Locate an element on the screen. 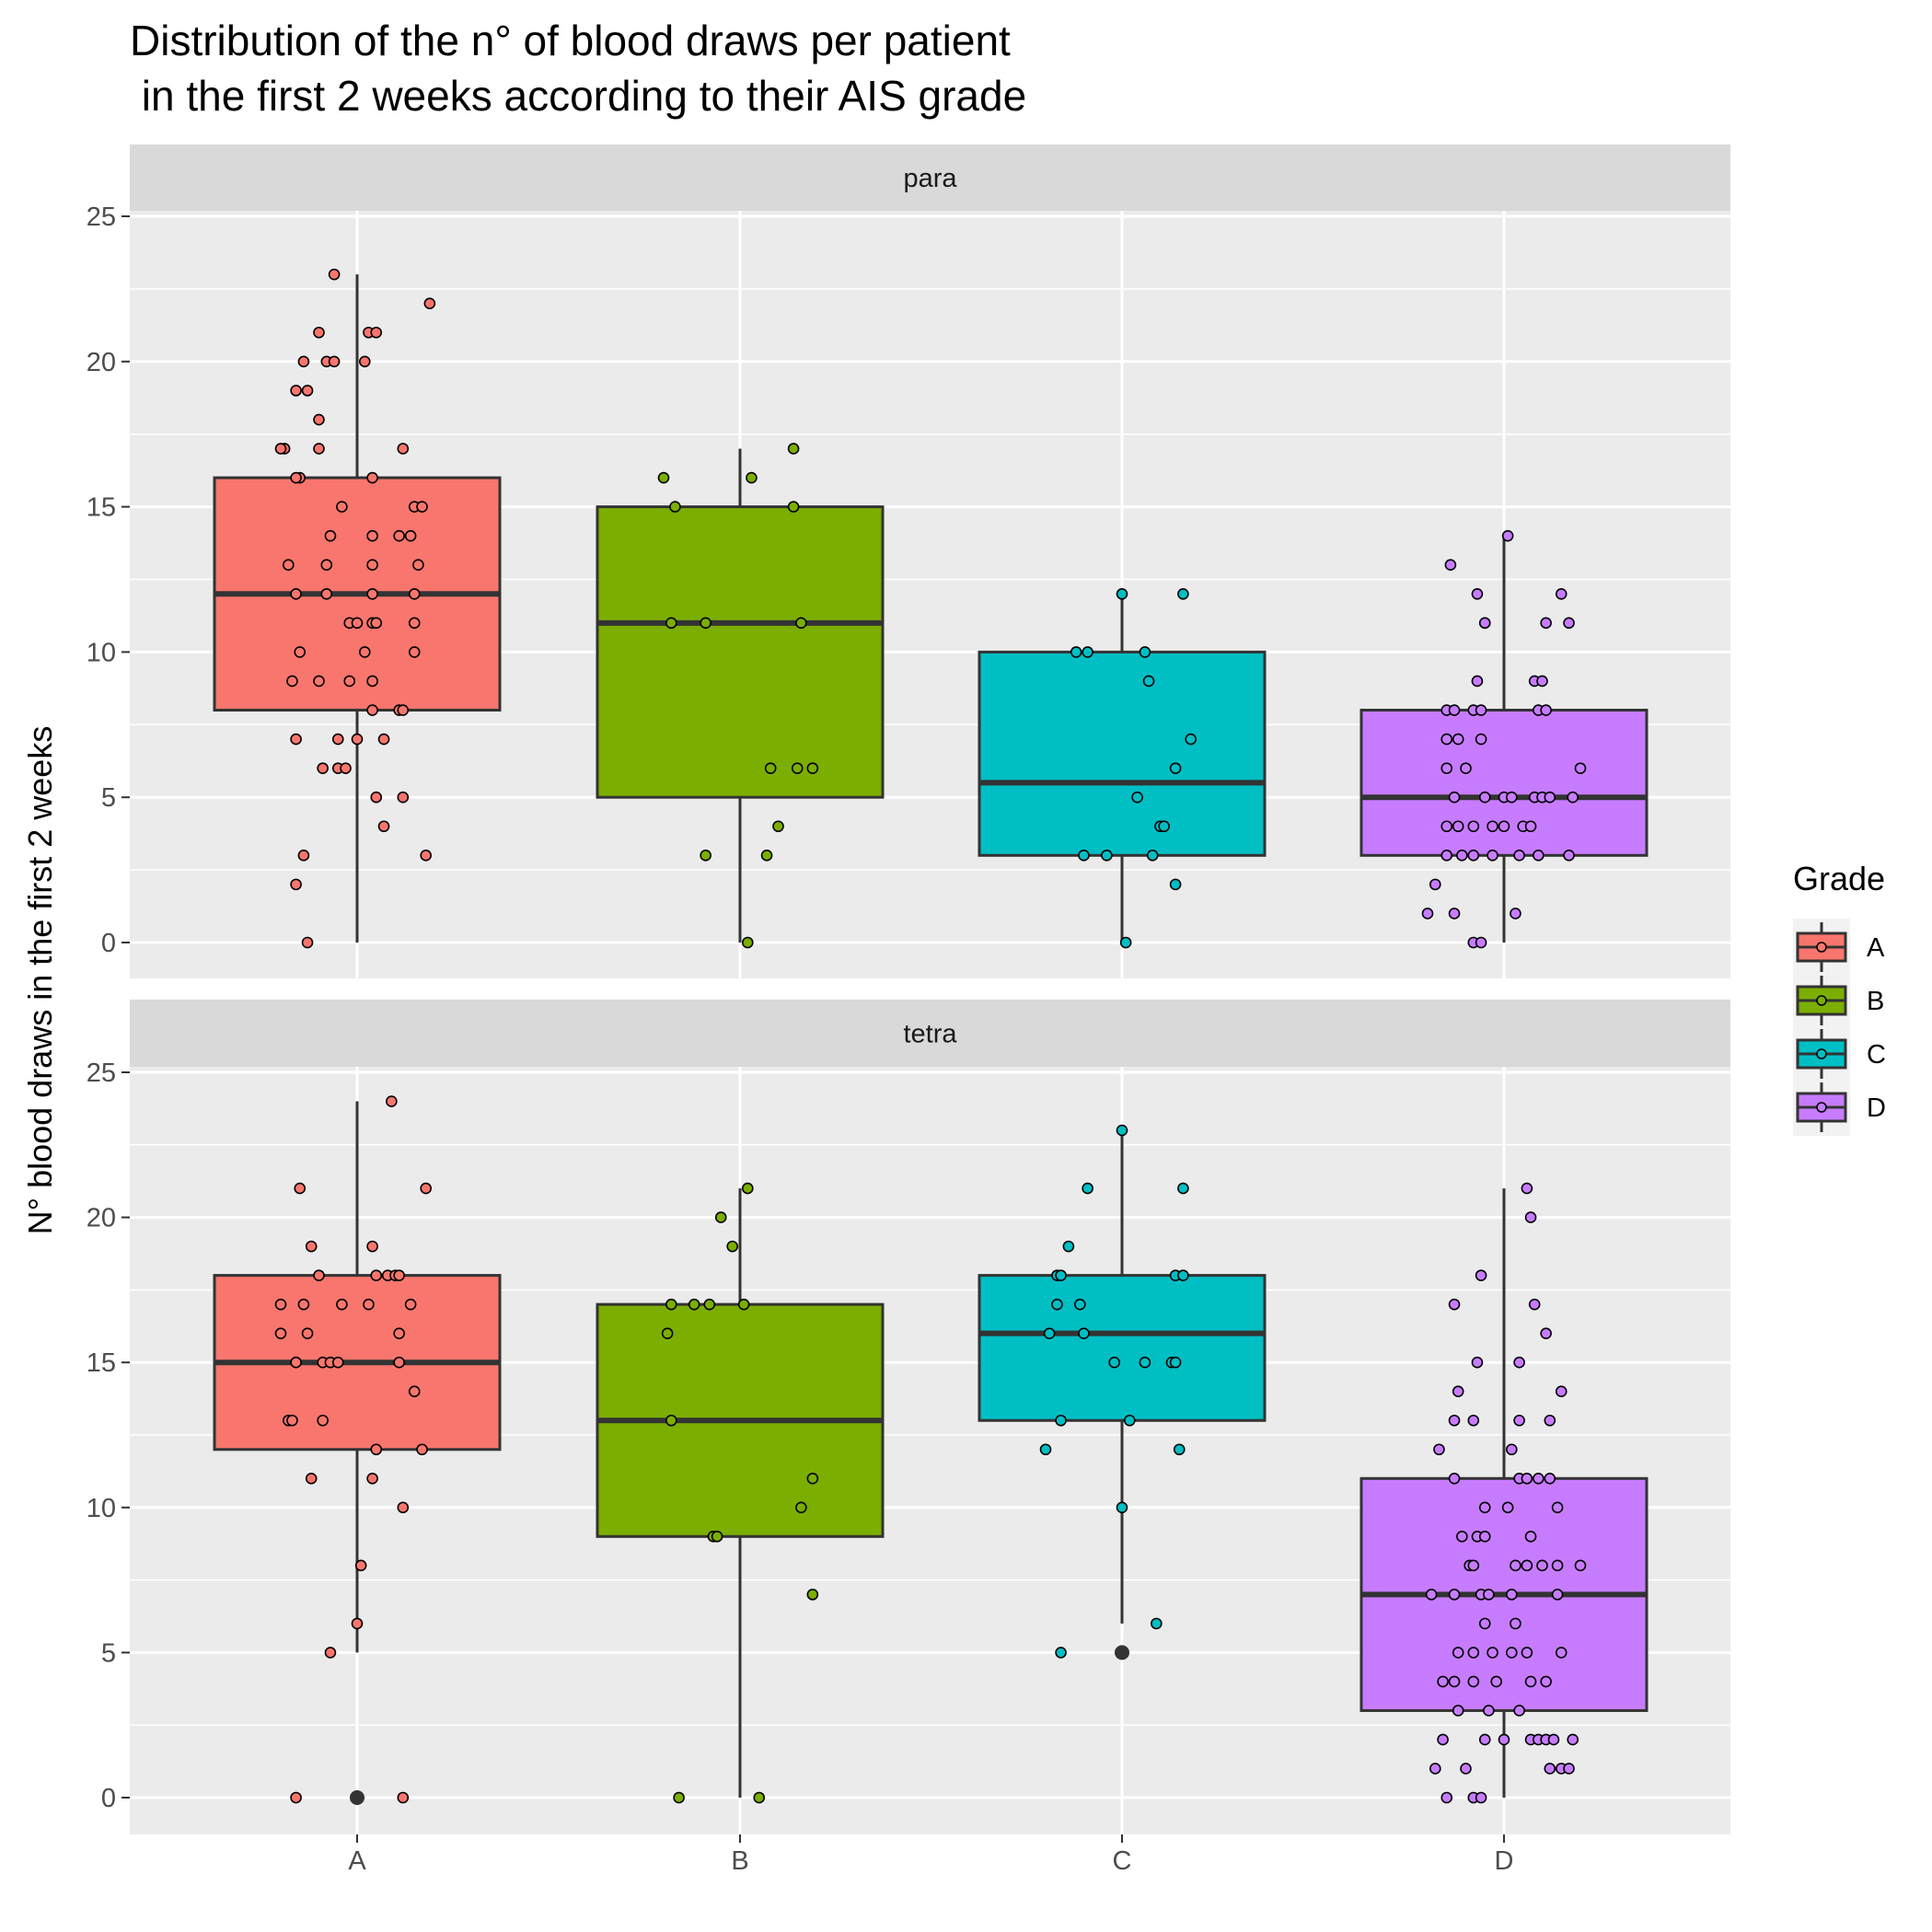 The width and height of the screenshot is (1932, 1932). points-tetra-A is located at coordinates (353, 1450).